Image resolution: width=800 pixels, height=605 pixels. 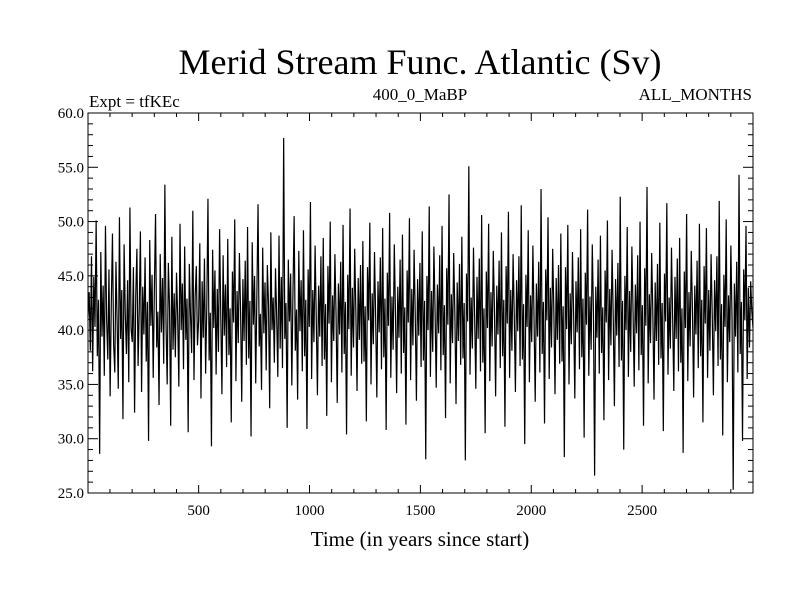 What do you see at coordinates (71, 223) in the screenshot?
I see `y-tick-label: 50.0` at bounding box center [71, 223].